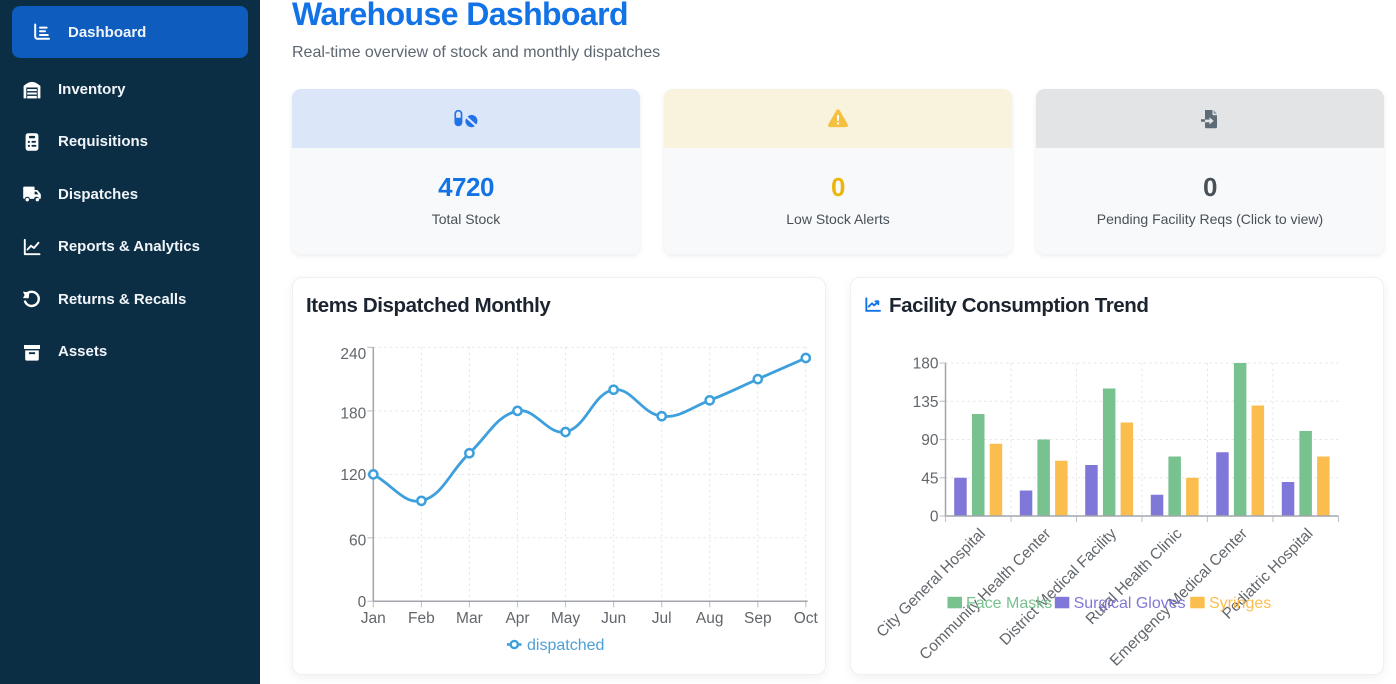 Image resolution: width=1396 pixels, height=684 pixels. What do you see at coordinates (1059, 587) in the screenshot?
I see `svg-text: District Medical Facility` at bounding box center [1059, 587].